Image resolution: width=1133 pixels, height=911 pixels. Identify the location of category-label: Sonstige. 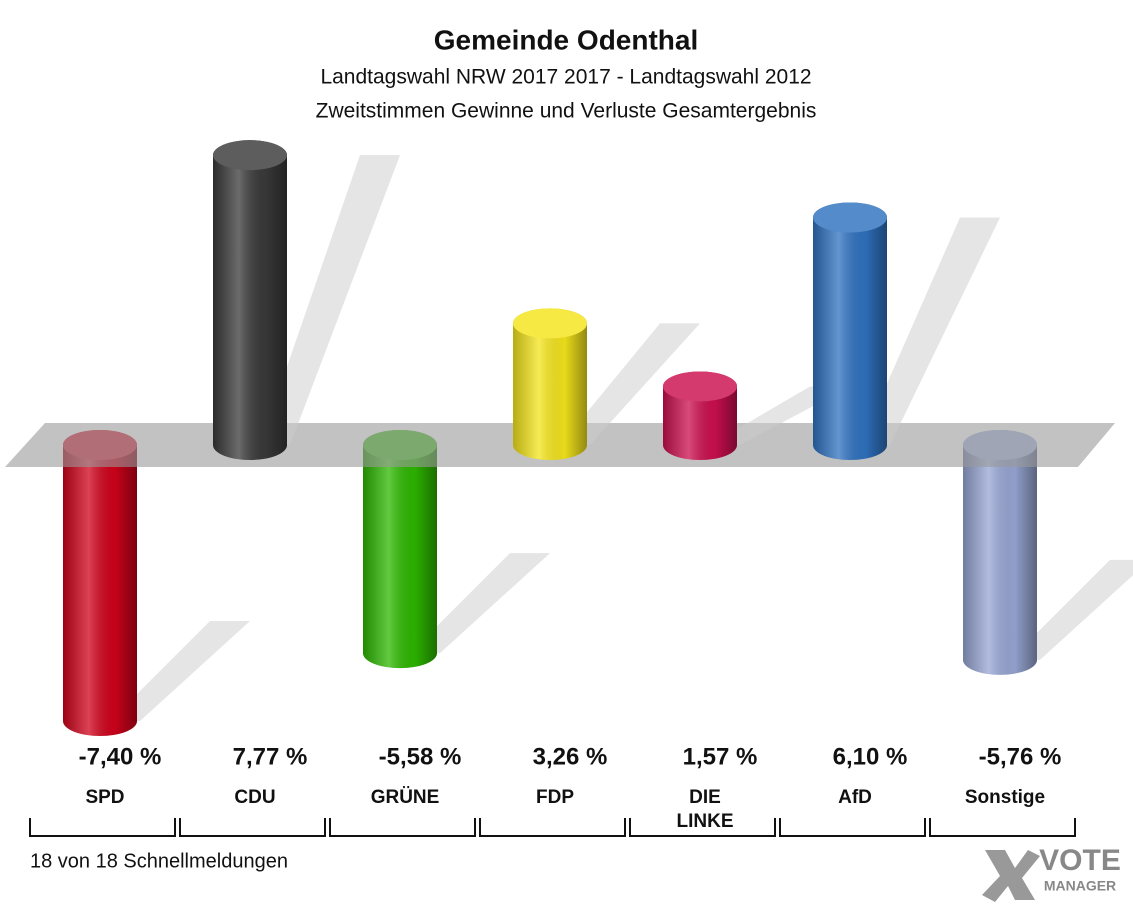
(1005, 797).